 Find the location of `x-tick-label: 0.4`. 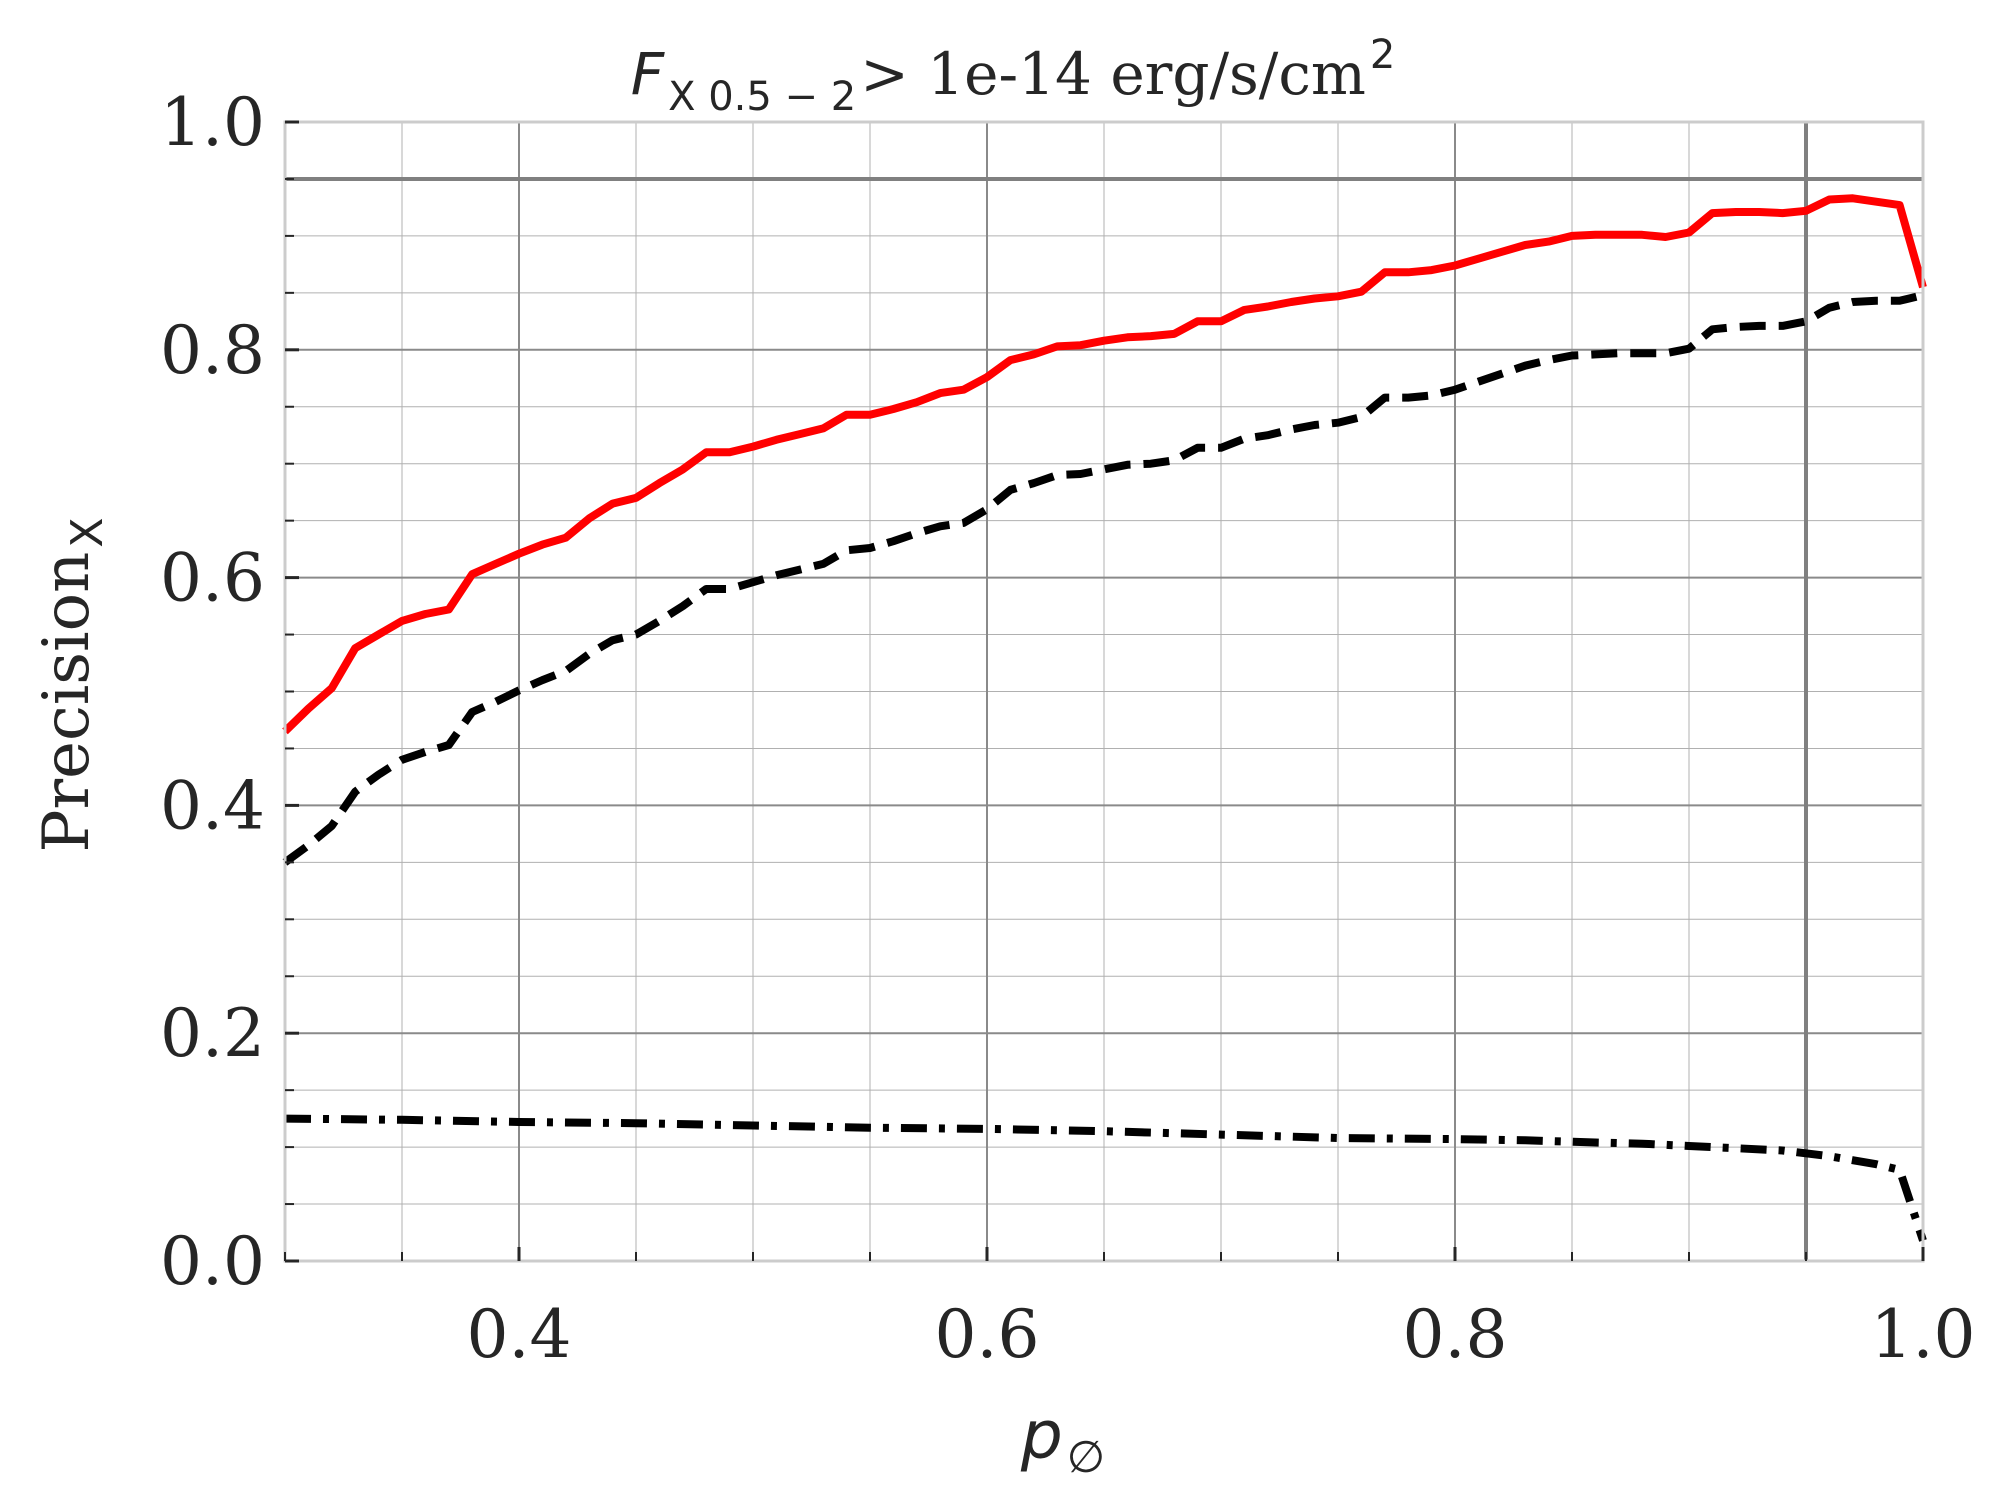

x-tick-label: 0.4 is located at coordinates (519, 1334).